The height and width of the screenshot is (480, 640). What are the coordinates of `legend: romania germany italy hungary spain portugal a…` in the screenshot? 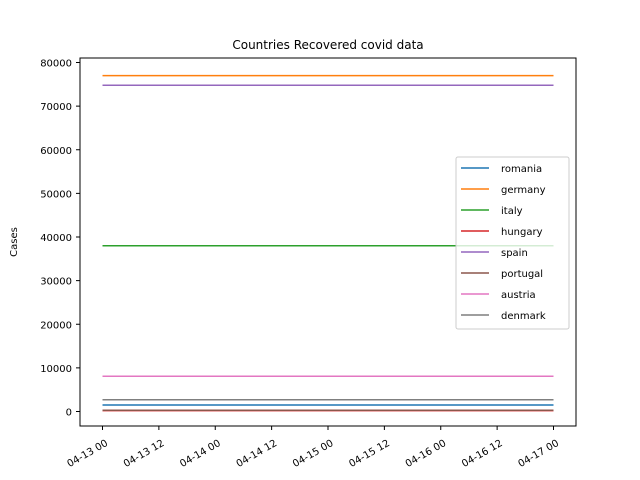 It's located at (512, 243).